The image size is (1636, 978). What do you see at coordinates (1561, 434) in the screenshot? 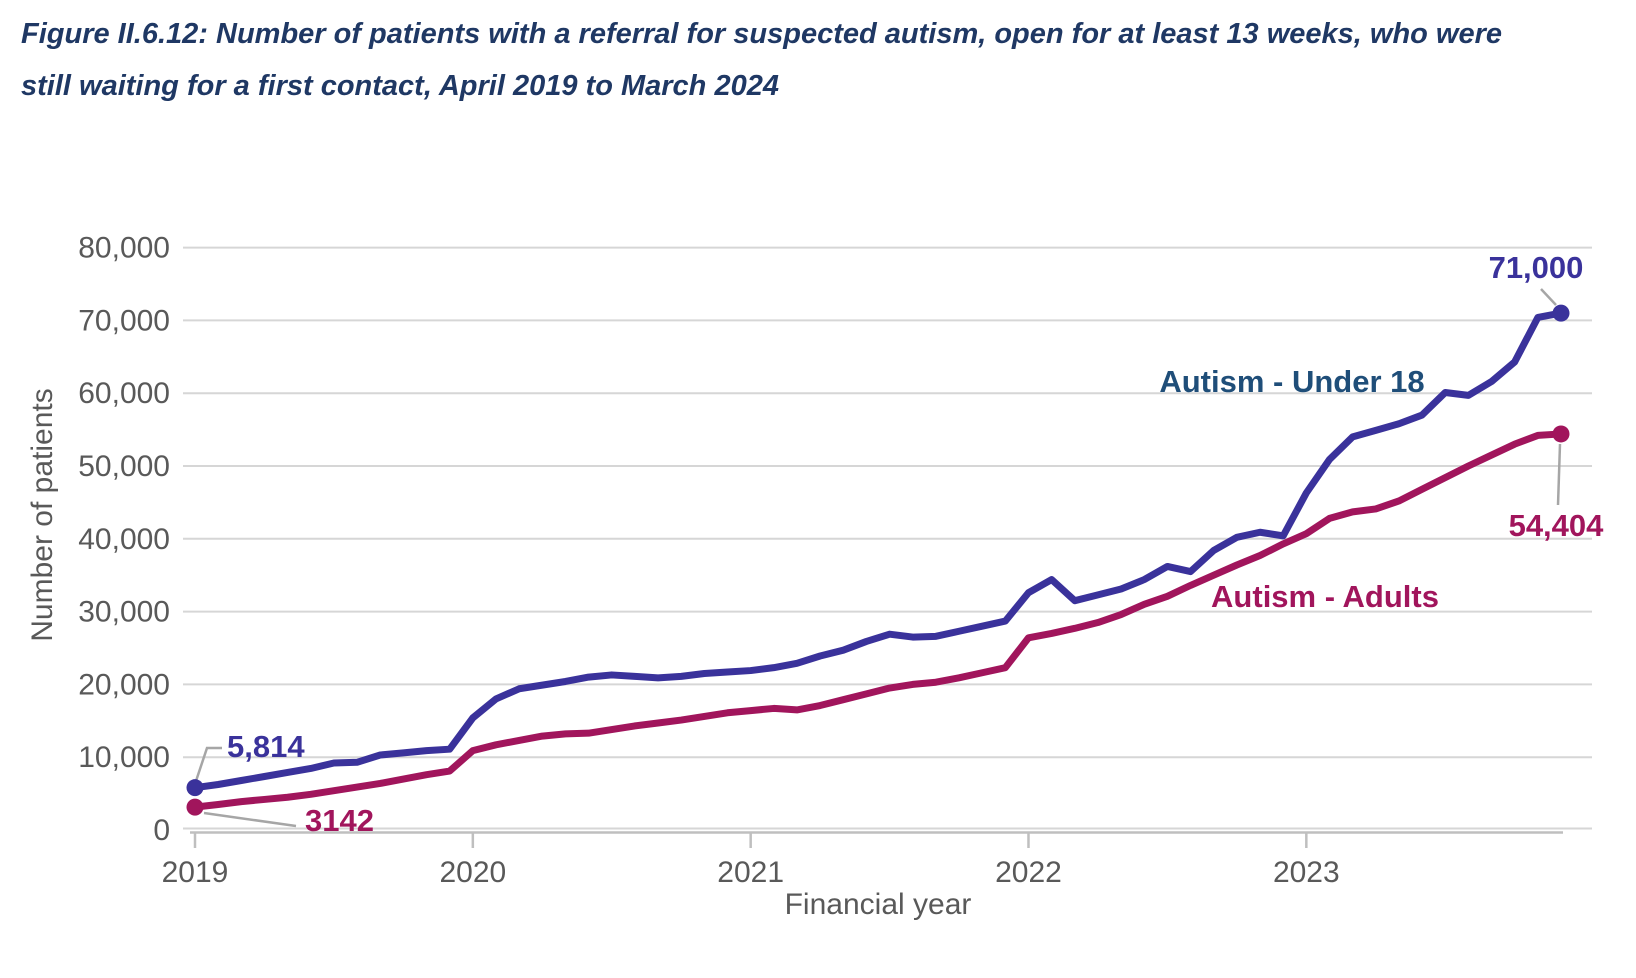
I see `last-point-marker-adults` at bounding box center [1561, 434].